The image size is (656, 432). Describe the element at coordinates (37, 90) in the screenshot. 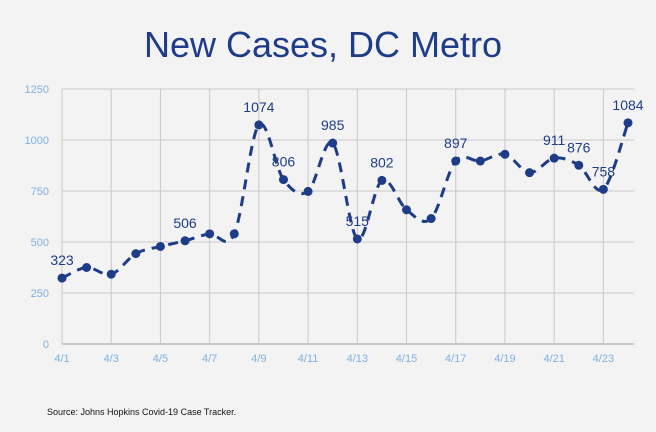

I see `y-tick-label: 1250` at that location.